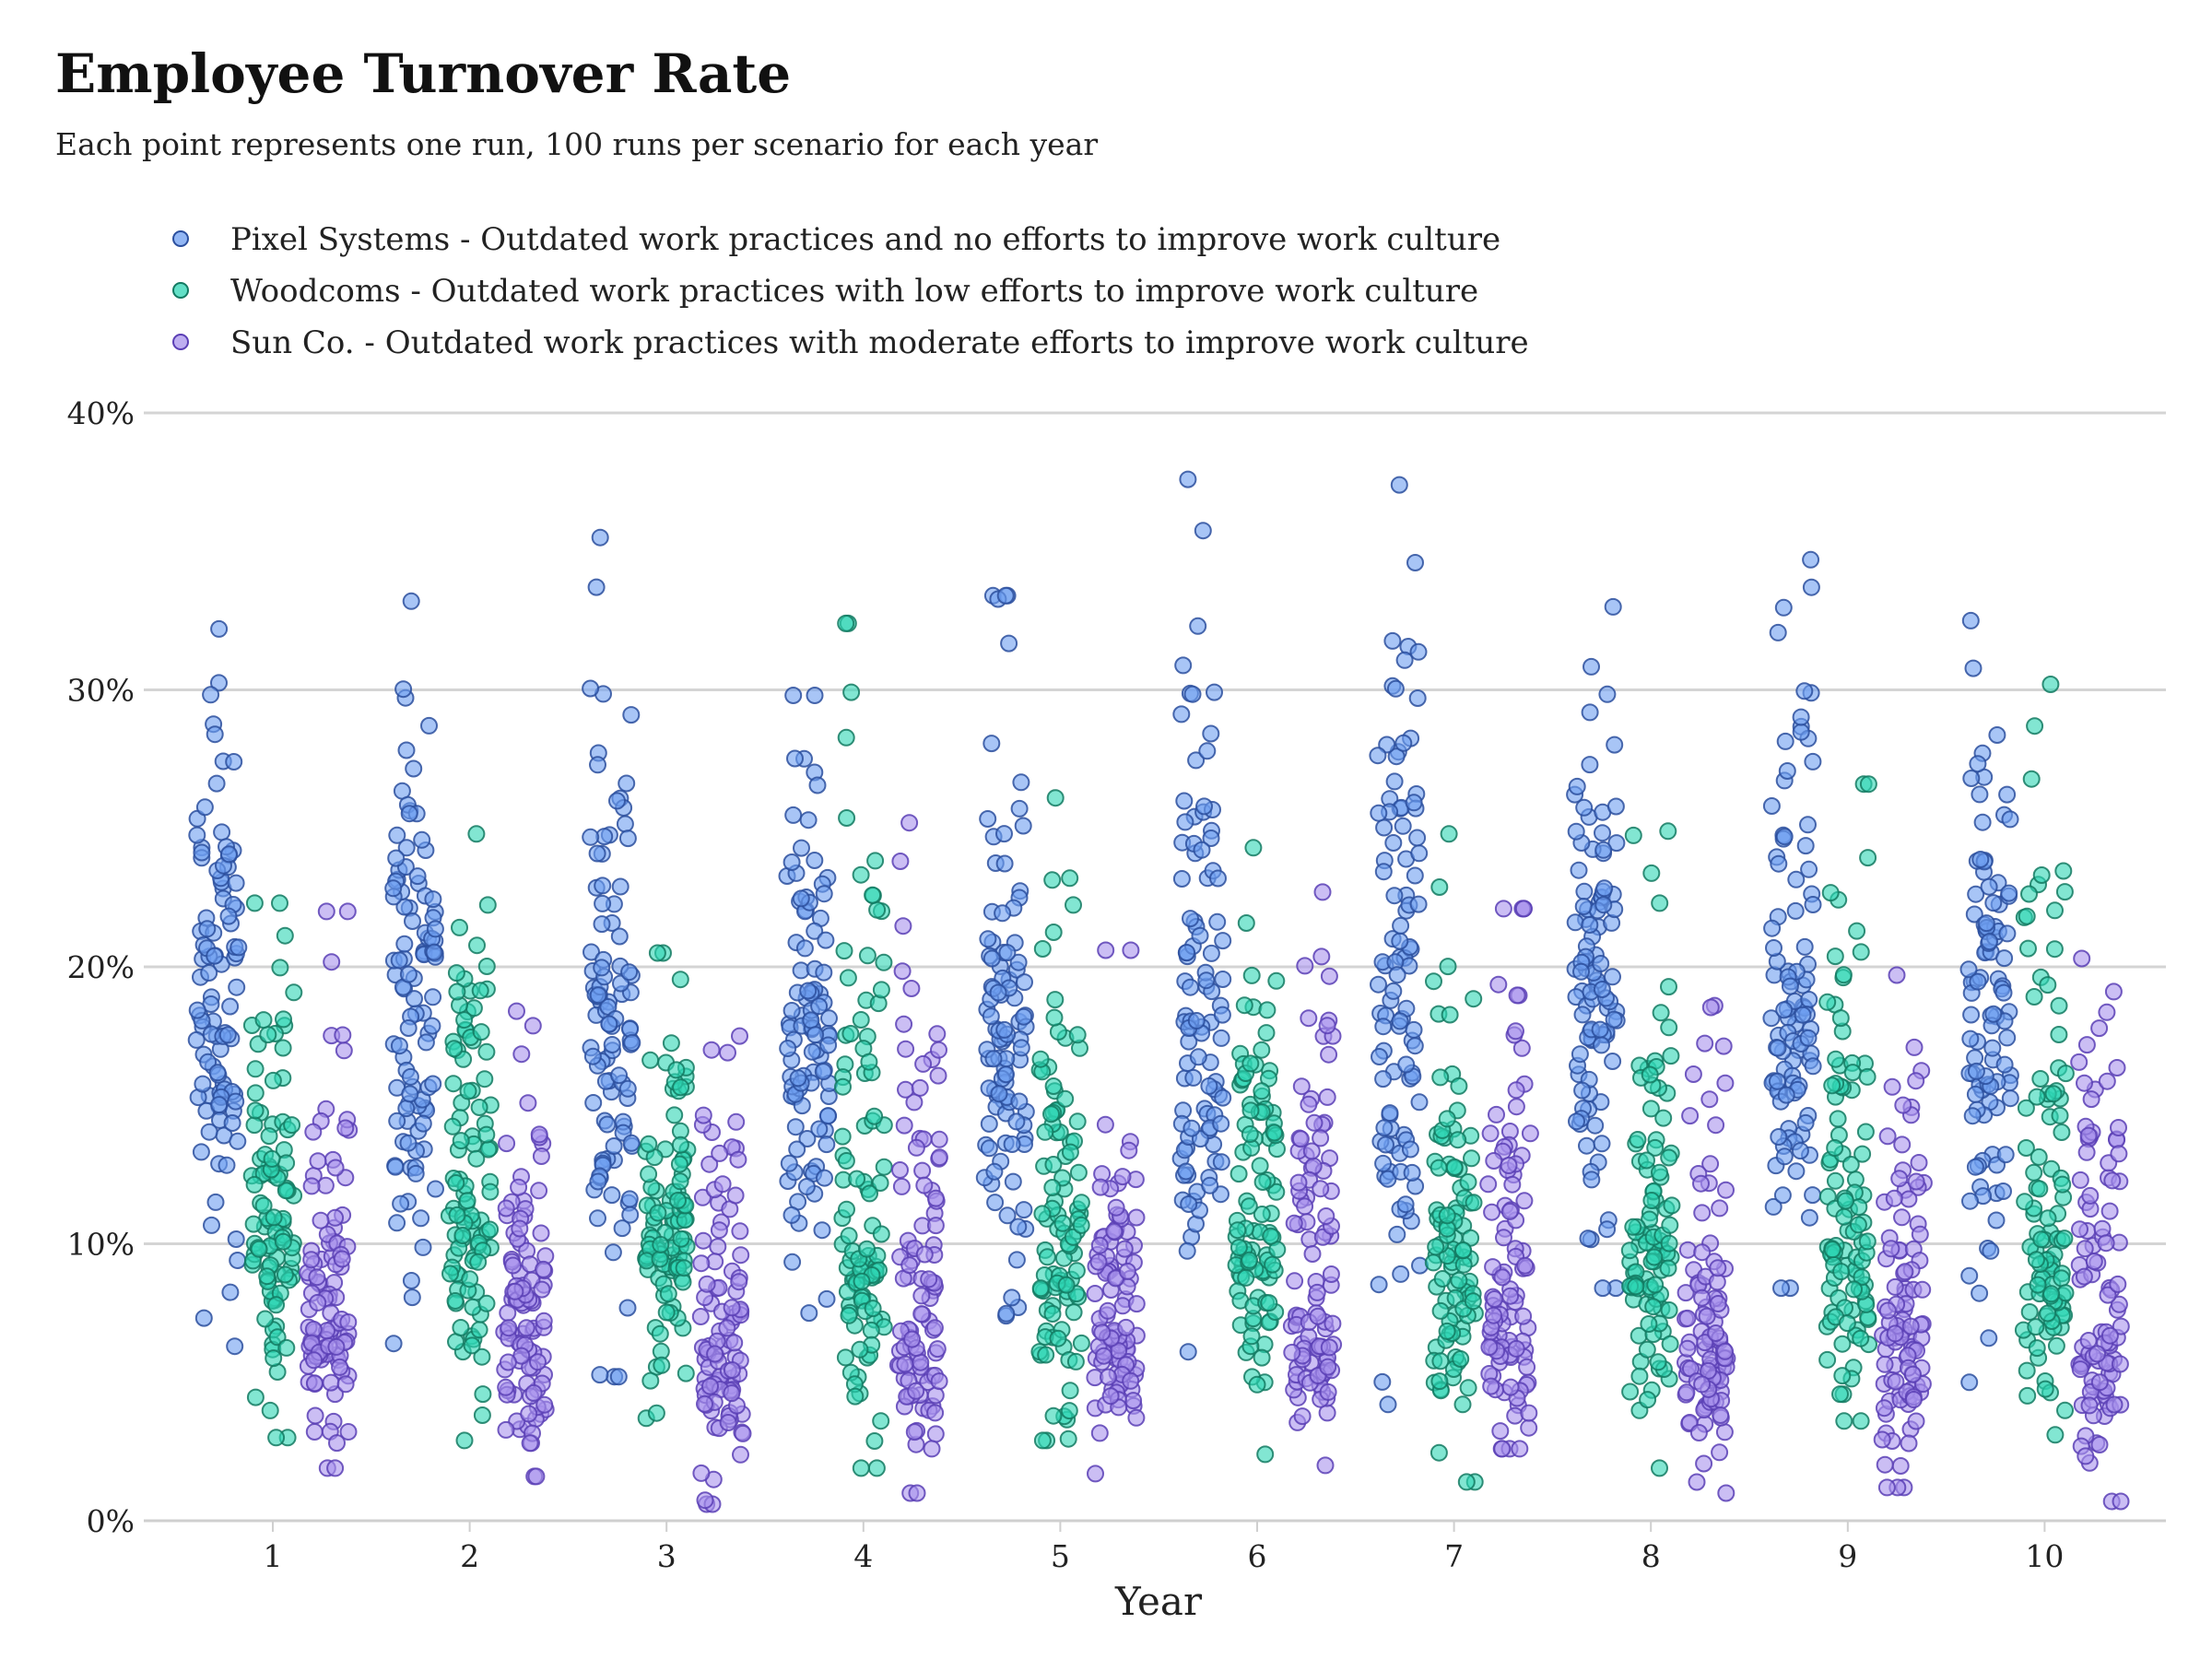 Image resolution: width=2212 pixels, height=1659 pixels. Describe the element at coordinates (1164, 1547) in the screenshot. I see `x-axis: 1 2 3 4 5 6 7 8 9 10` at that location.